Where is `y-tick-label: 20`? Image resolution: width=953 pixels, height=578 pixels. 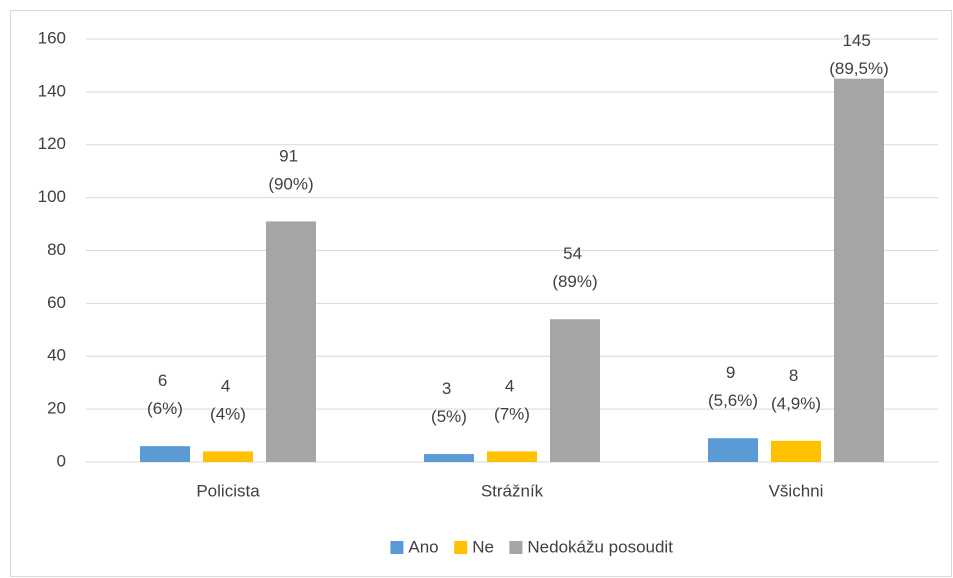 y-tick-label: 20 is located at coordinates (56, 408).